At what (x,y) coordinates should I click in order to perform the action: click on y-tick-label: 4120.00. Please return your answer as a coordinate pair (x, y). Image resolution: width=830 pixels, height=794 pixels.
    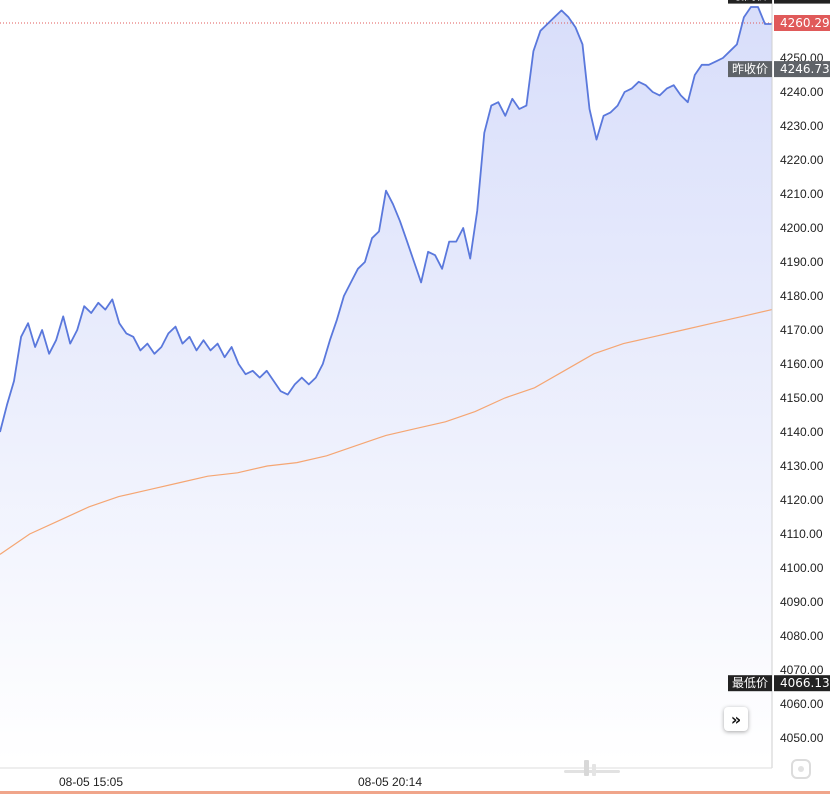
    Looking at the image, I should click on (802, 500).